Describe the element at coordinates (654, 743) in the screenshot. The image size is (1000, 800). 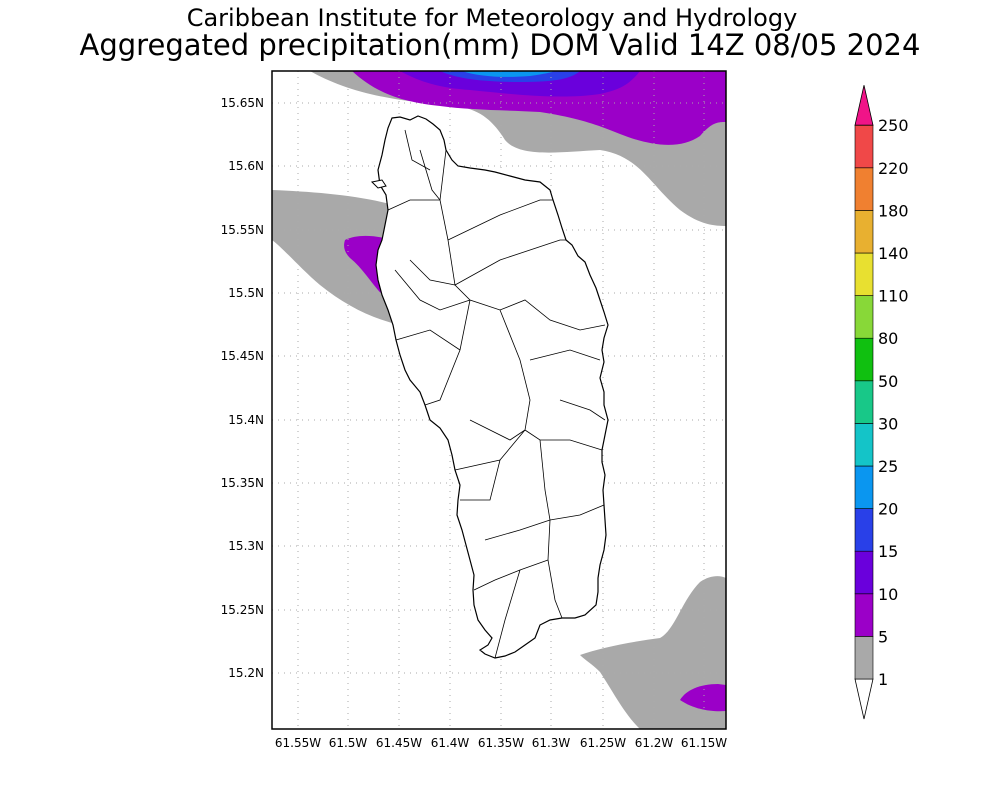
I see `lon-tick-label: 61.2W` at that location.